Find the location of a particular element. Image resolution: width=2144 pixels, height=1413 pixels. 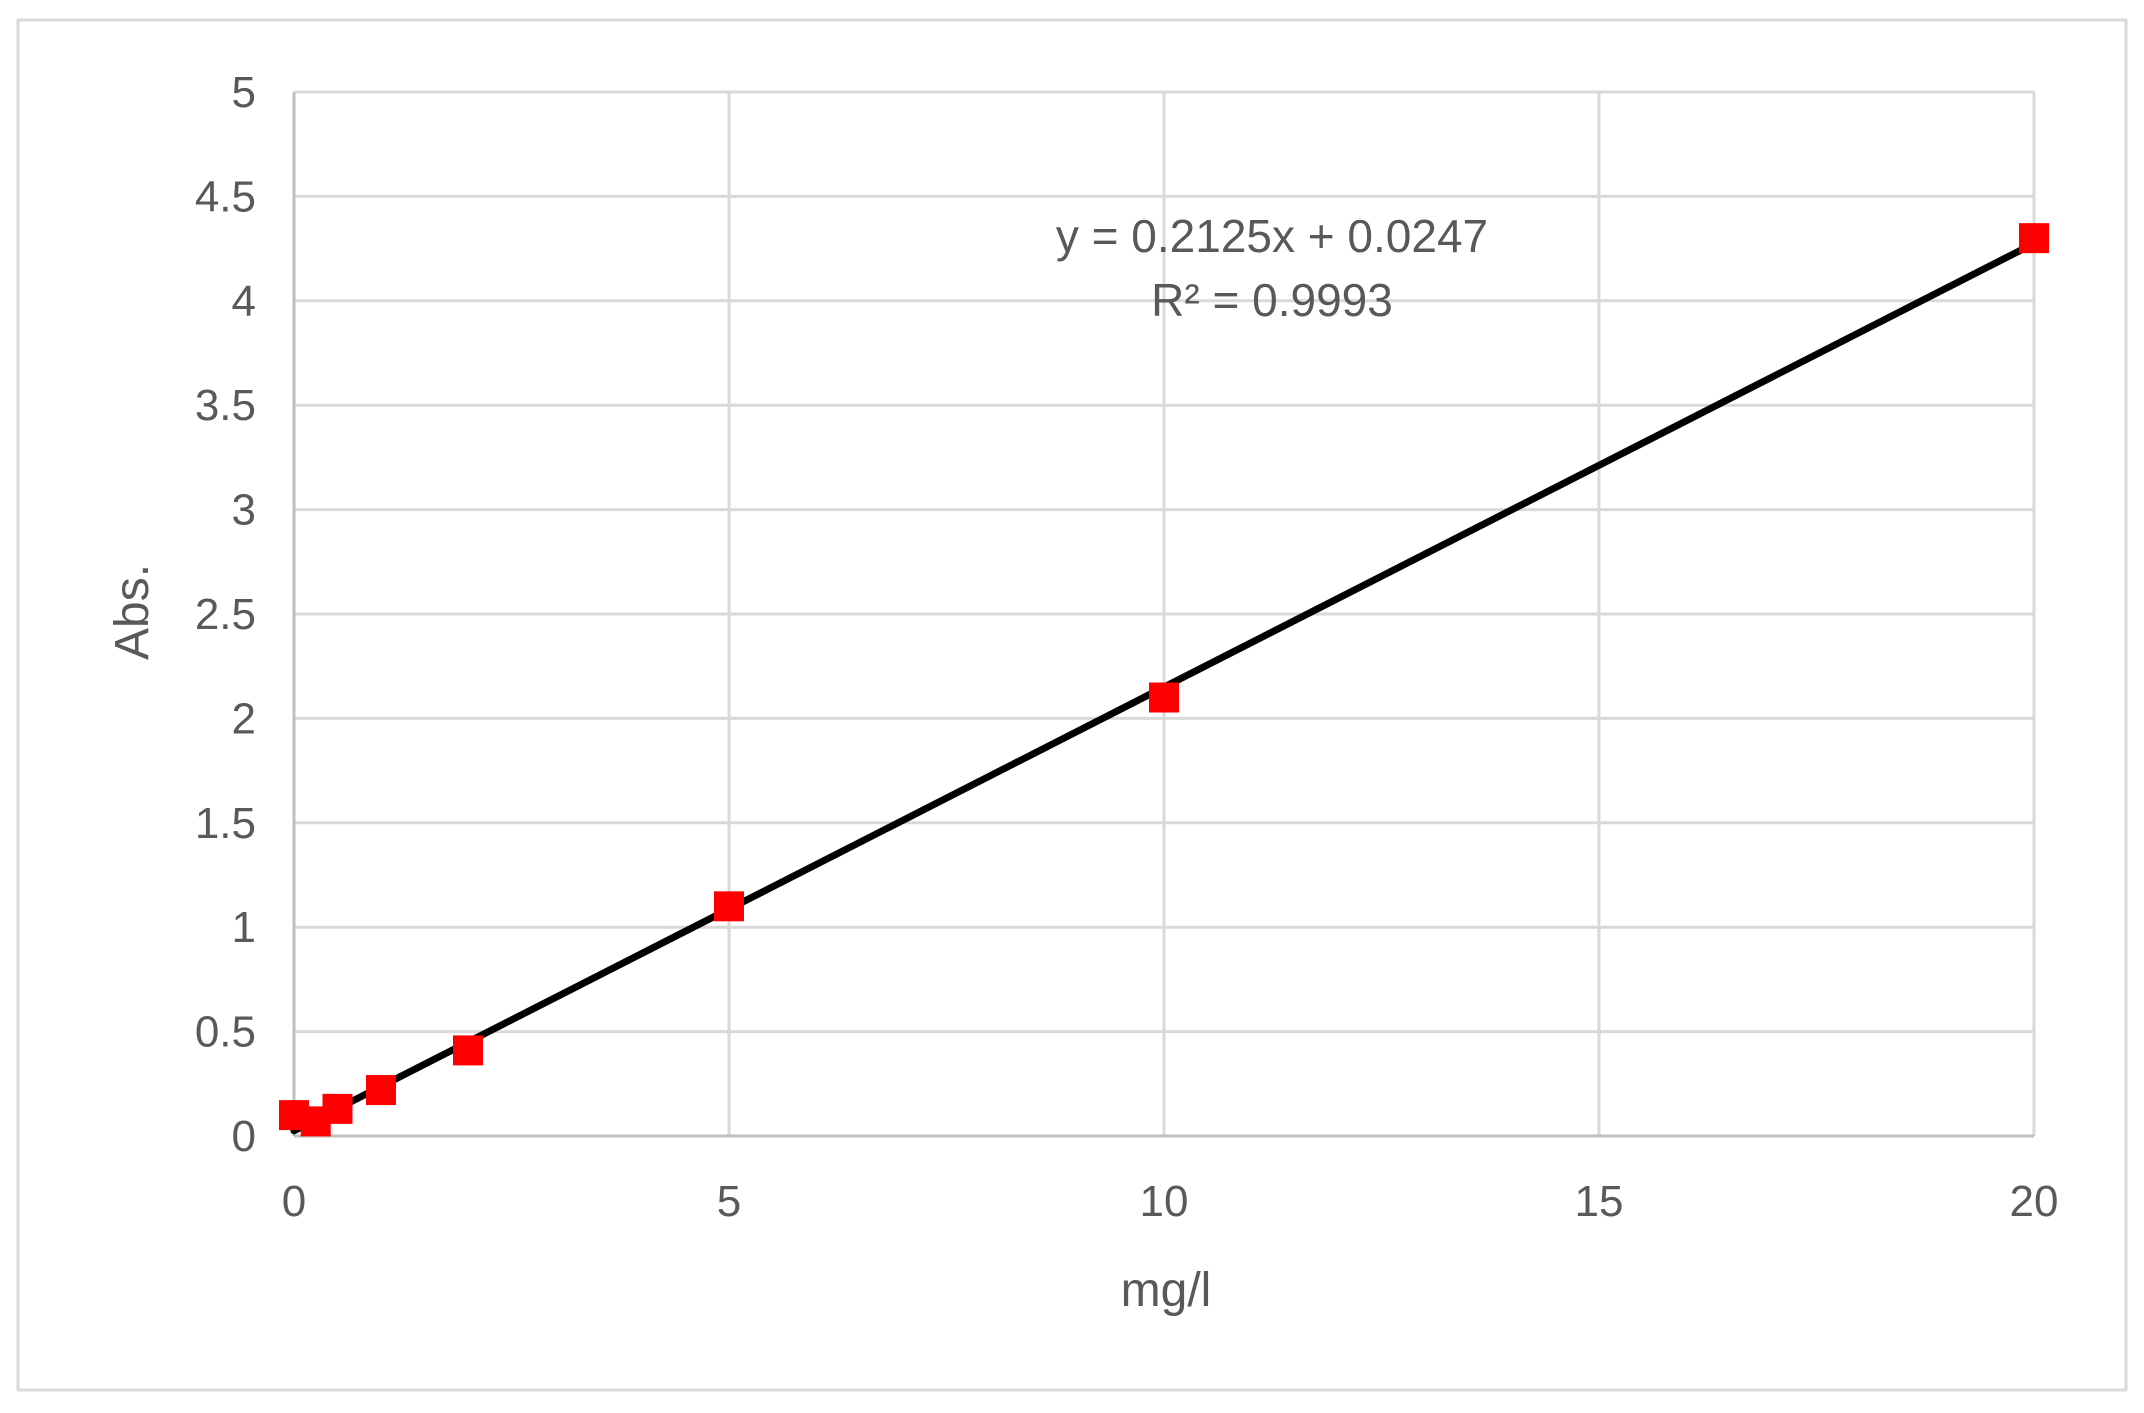

y-tick-label: 4.5 is located at coordinates (225, 196).